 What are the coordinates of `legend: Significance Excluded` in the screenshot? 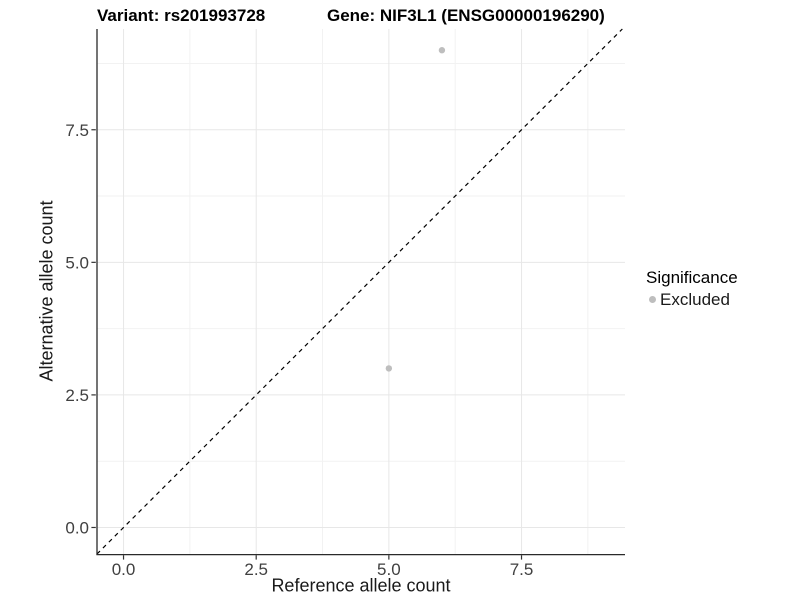 It's located at (692, 288).